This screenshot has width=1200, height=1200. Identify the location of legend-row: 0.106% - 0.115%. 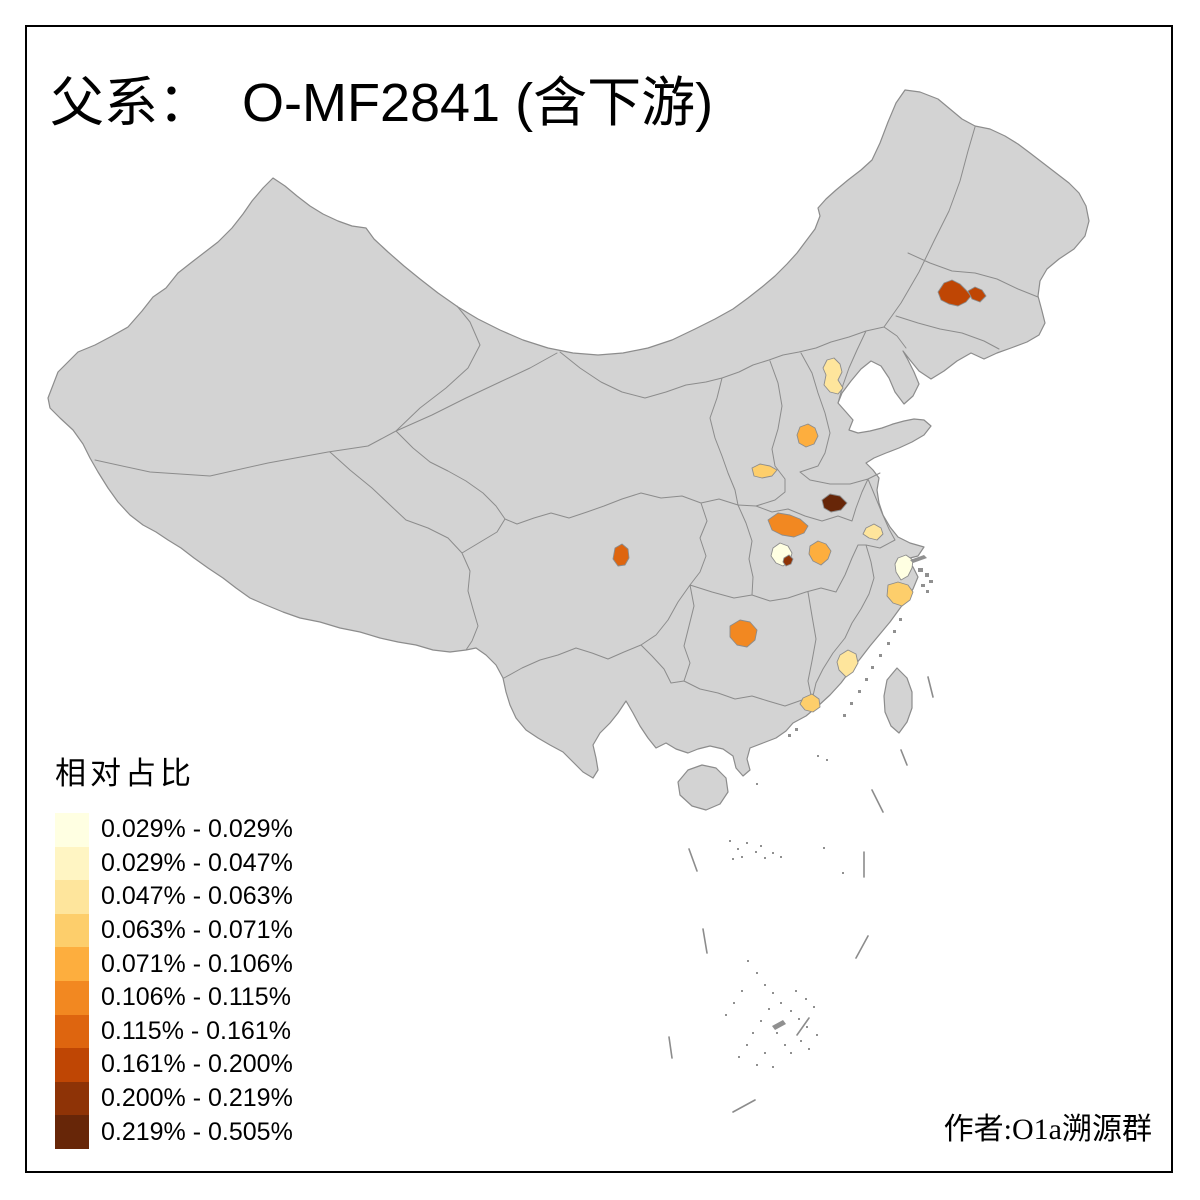
(174, 997).